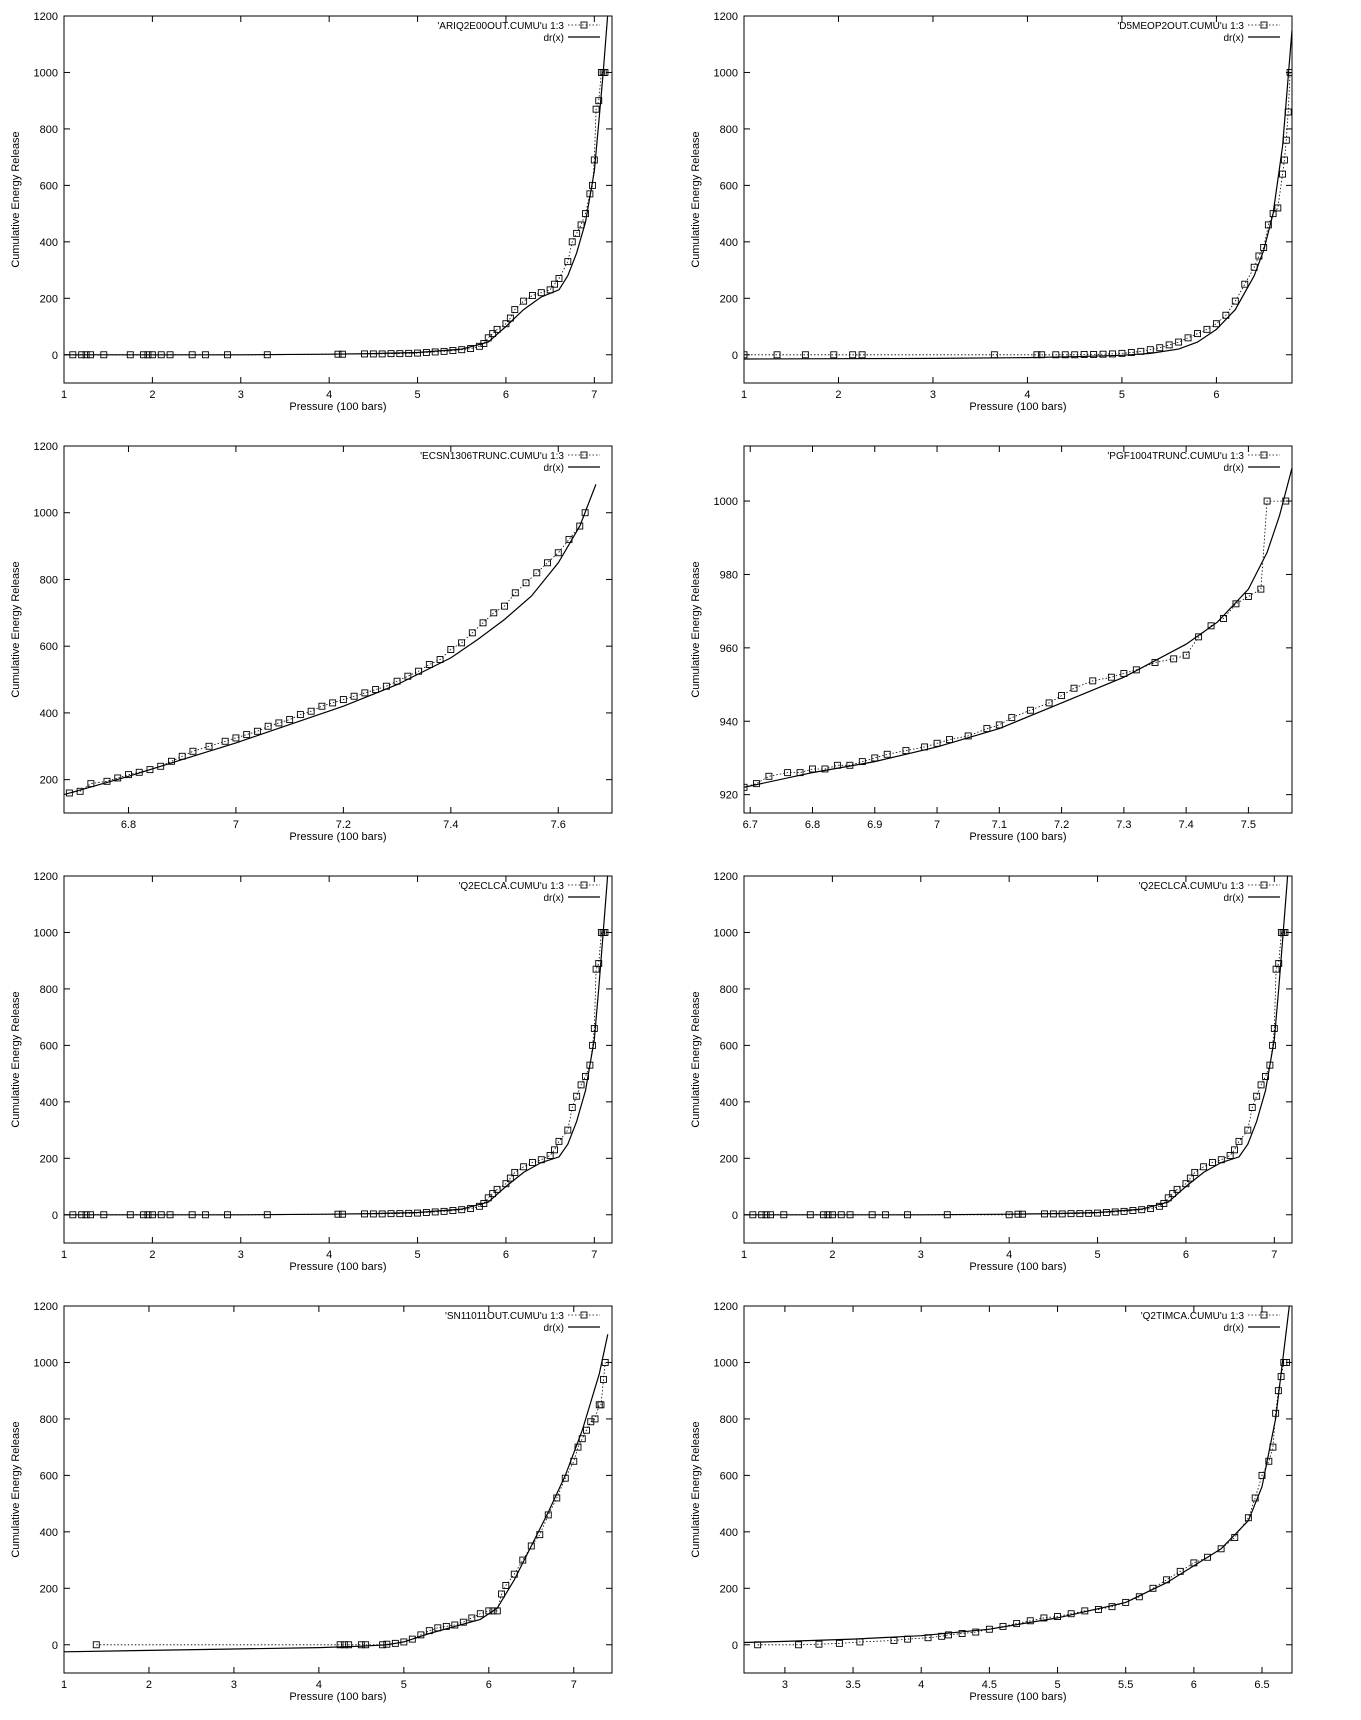 This screenshot has width=1361, height=1720. What do you see at coordinates (1180, 26) in the screenshot?
I see `legend-label: 'D5MEOP2OUT.CUMU'u 1:3` at bounding box center [1180, 26].